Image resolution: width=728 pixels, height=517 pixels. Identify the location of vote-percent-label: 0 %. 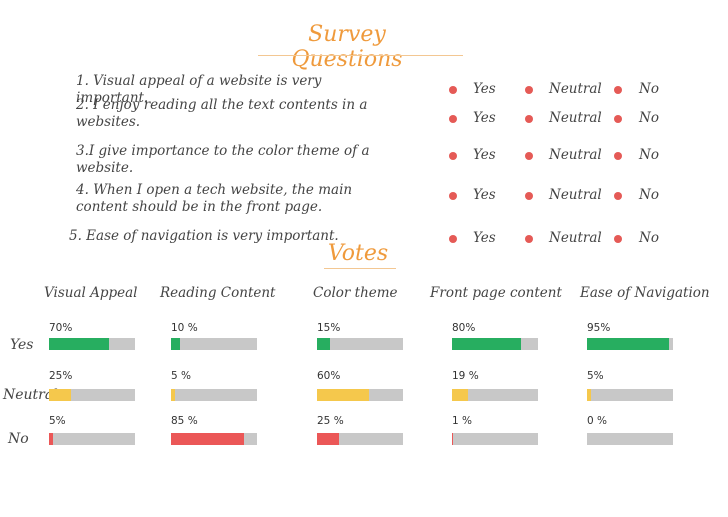
(597, 421).